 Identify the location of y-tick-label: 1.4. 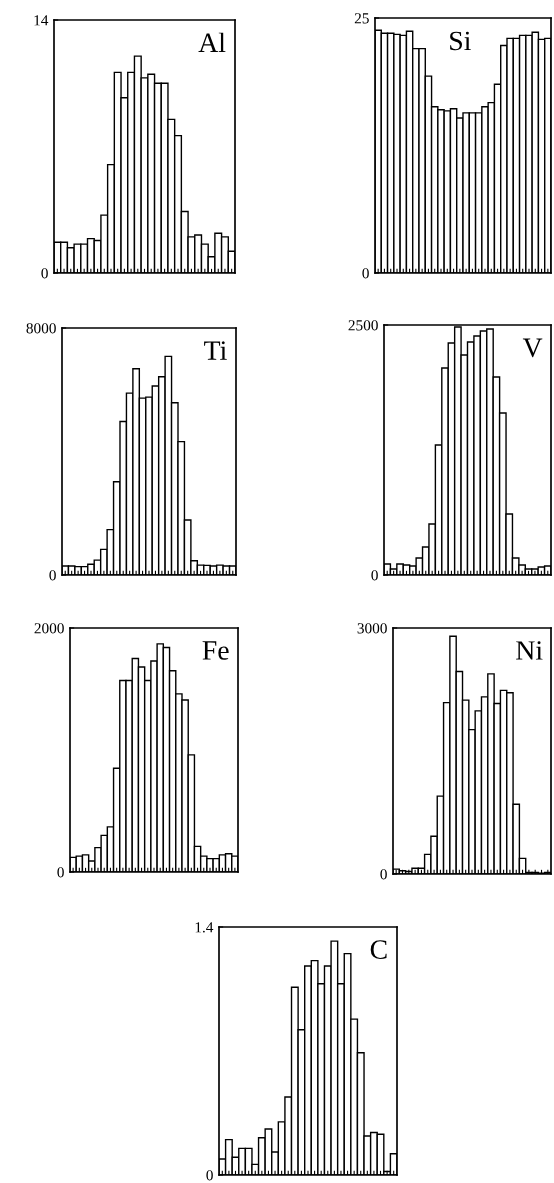
(204, 927).